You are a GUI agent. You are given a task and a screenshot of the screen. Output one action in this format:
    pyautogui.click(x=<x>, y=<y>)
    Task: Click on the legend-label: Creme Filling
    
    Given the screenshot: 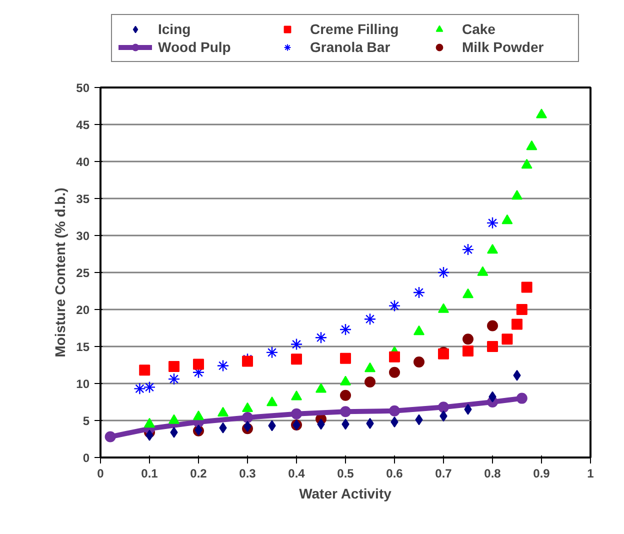 What is the action you would take?
    pyautogui.click(x=355, y=28)
    